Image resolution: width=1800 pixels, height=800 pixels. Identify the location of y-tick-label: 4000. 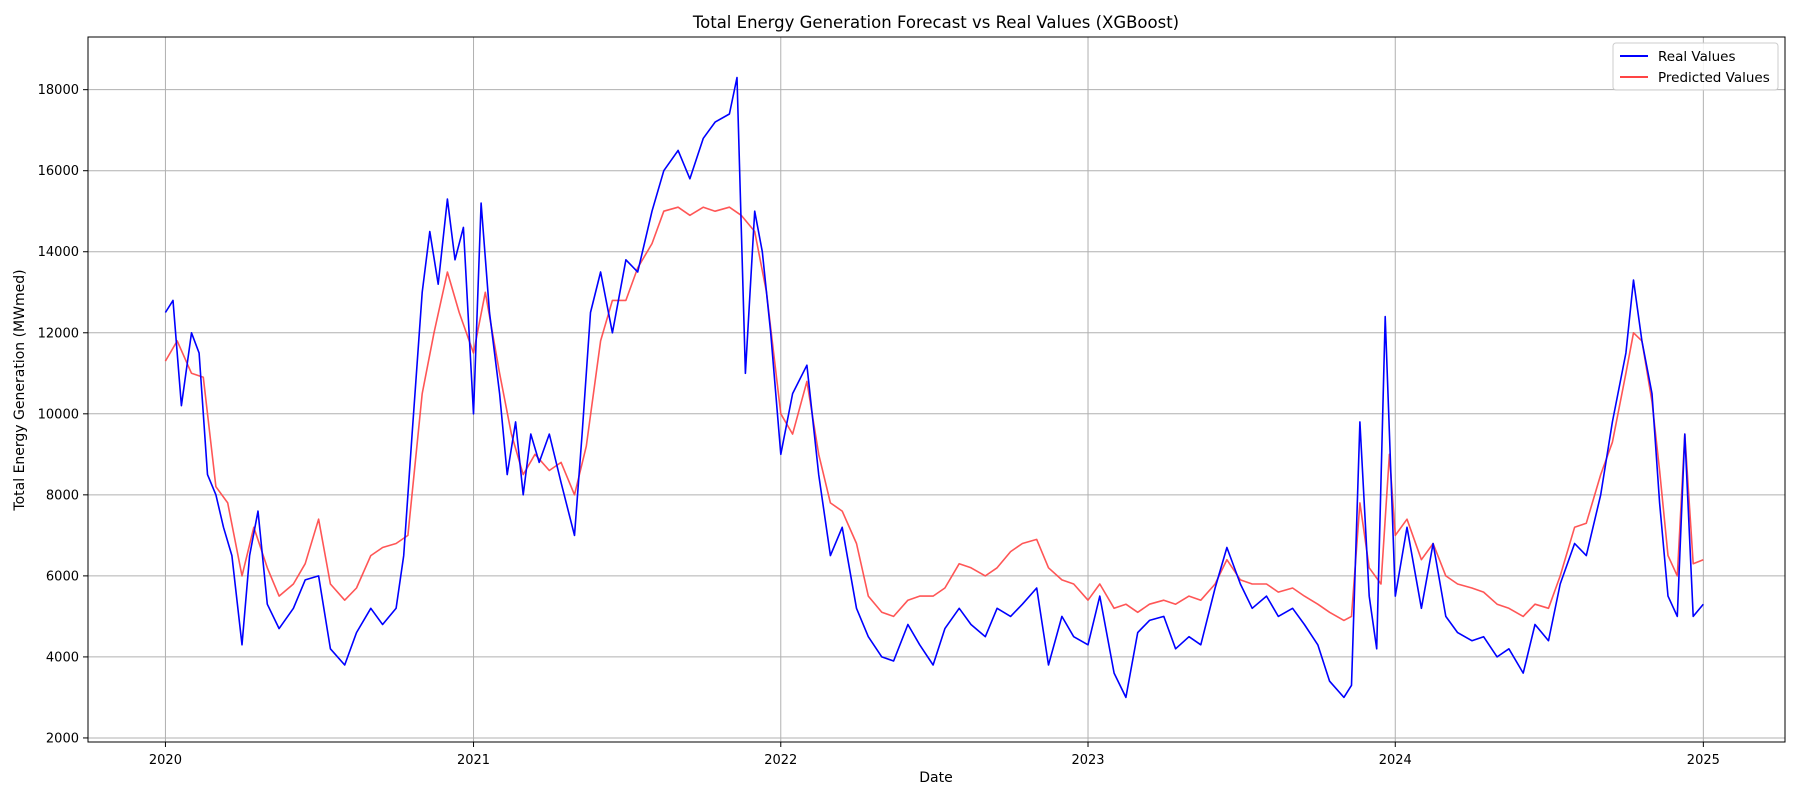
(62, 657).